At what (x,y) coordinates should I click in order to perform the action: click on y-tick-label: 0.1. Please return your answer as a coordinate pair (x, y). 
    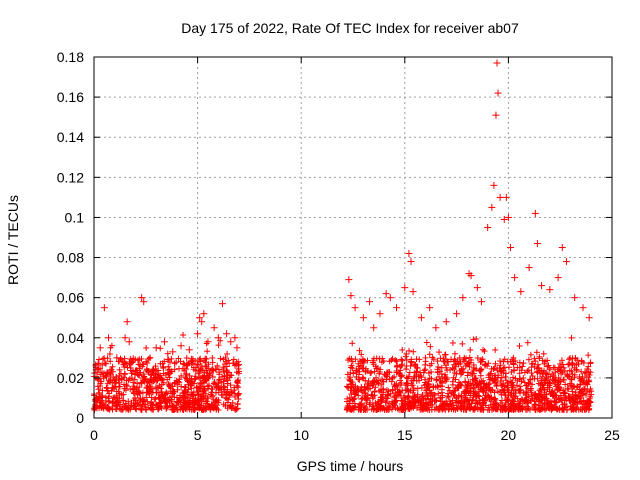
    Looking at the image, I should click on (75, 217).